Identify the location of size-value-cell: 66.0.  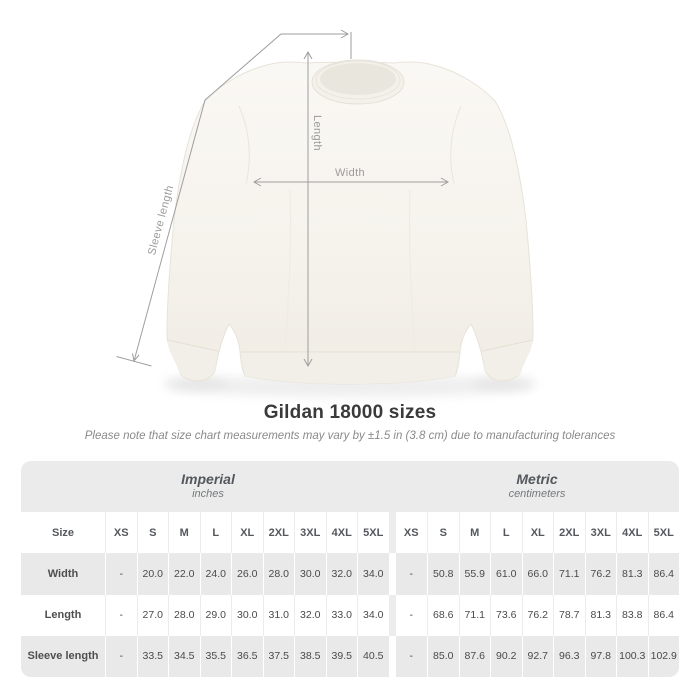
(537, 574).